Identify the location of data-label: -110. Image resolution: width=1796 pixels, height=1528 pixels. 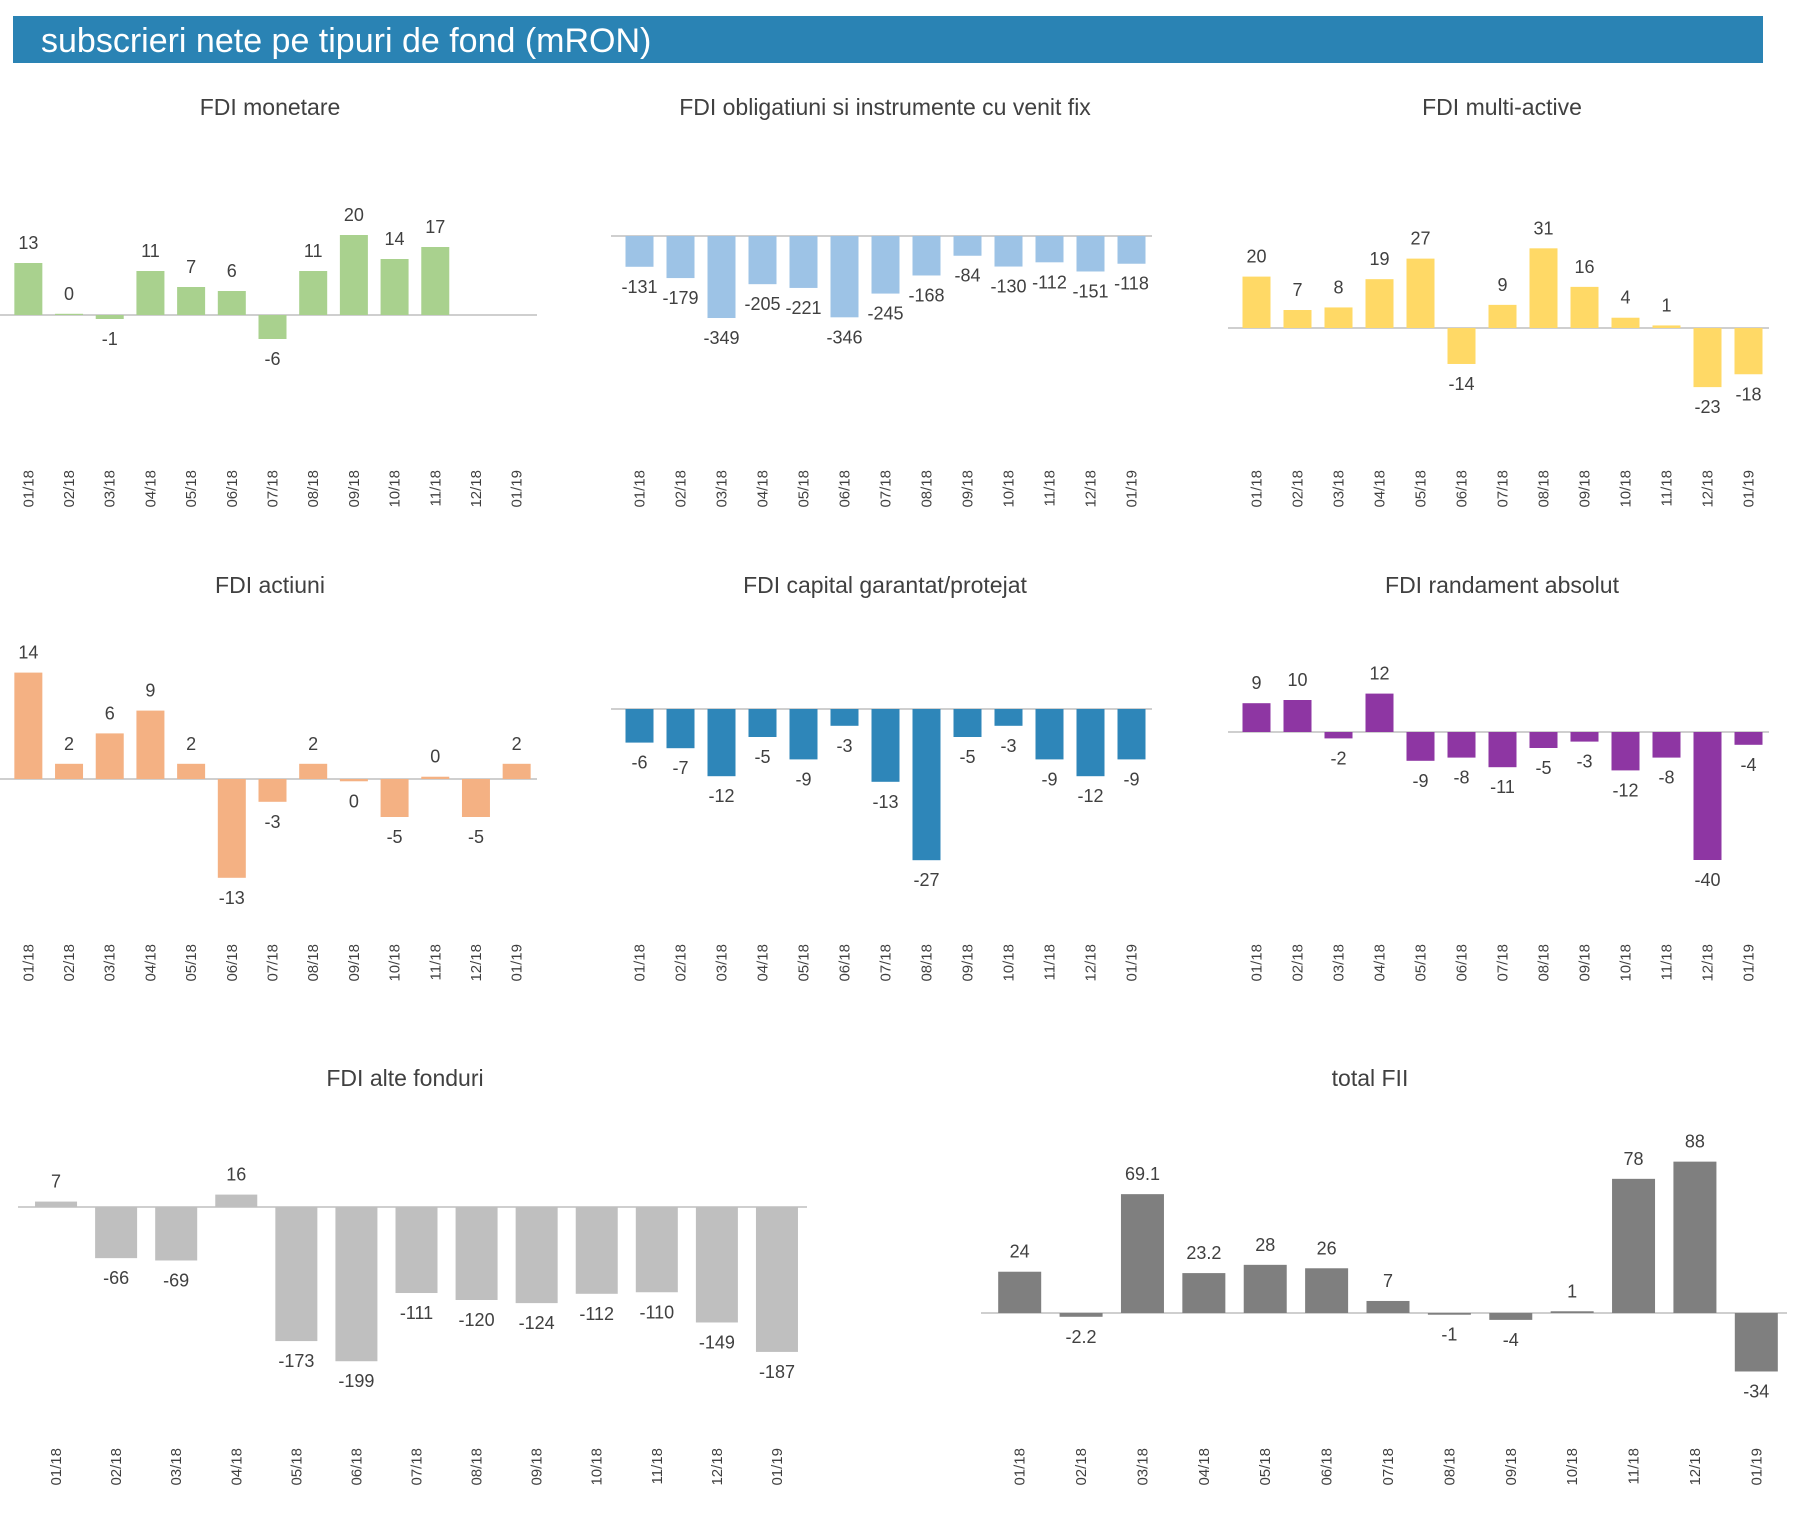
(656, 1312).